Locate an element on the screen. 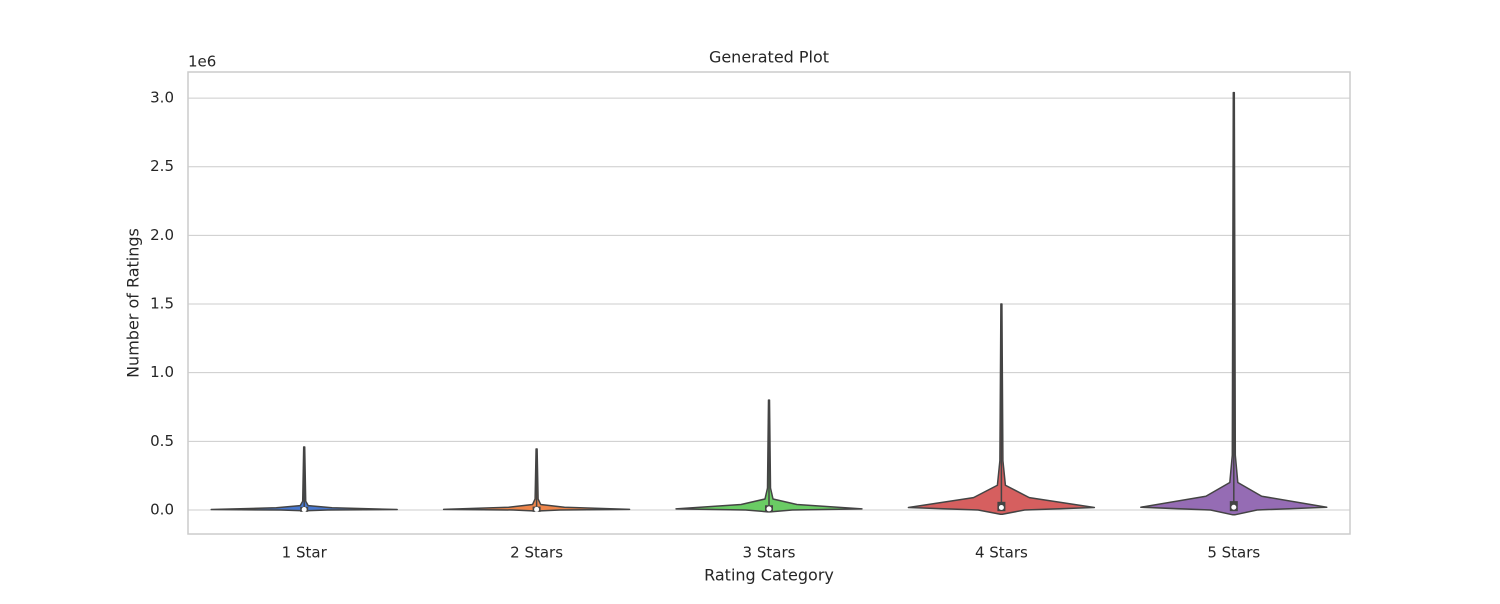 The image size is (1500, 604). y-tick-label: 1.5 is located at coordinates (162, 304).